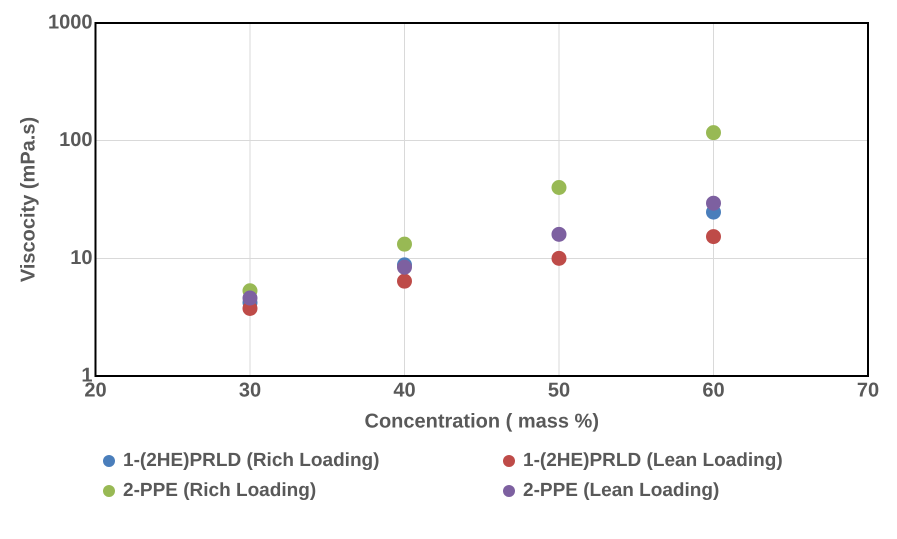 This screenshot has height=539, width=897. Describe the element at coordinates (404, 391) in the screenshot. I see `x-tick-label: 40` at that location.